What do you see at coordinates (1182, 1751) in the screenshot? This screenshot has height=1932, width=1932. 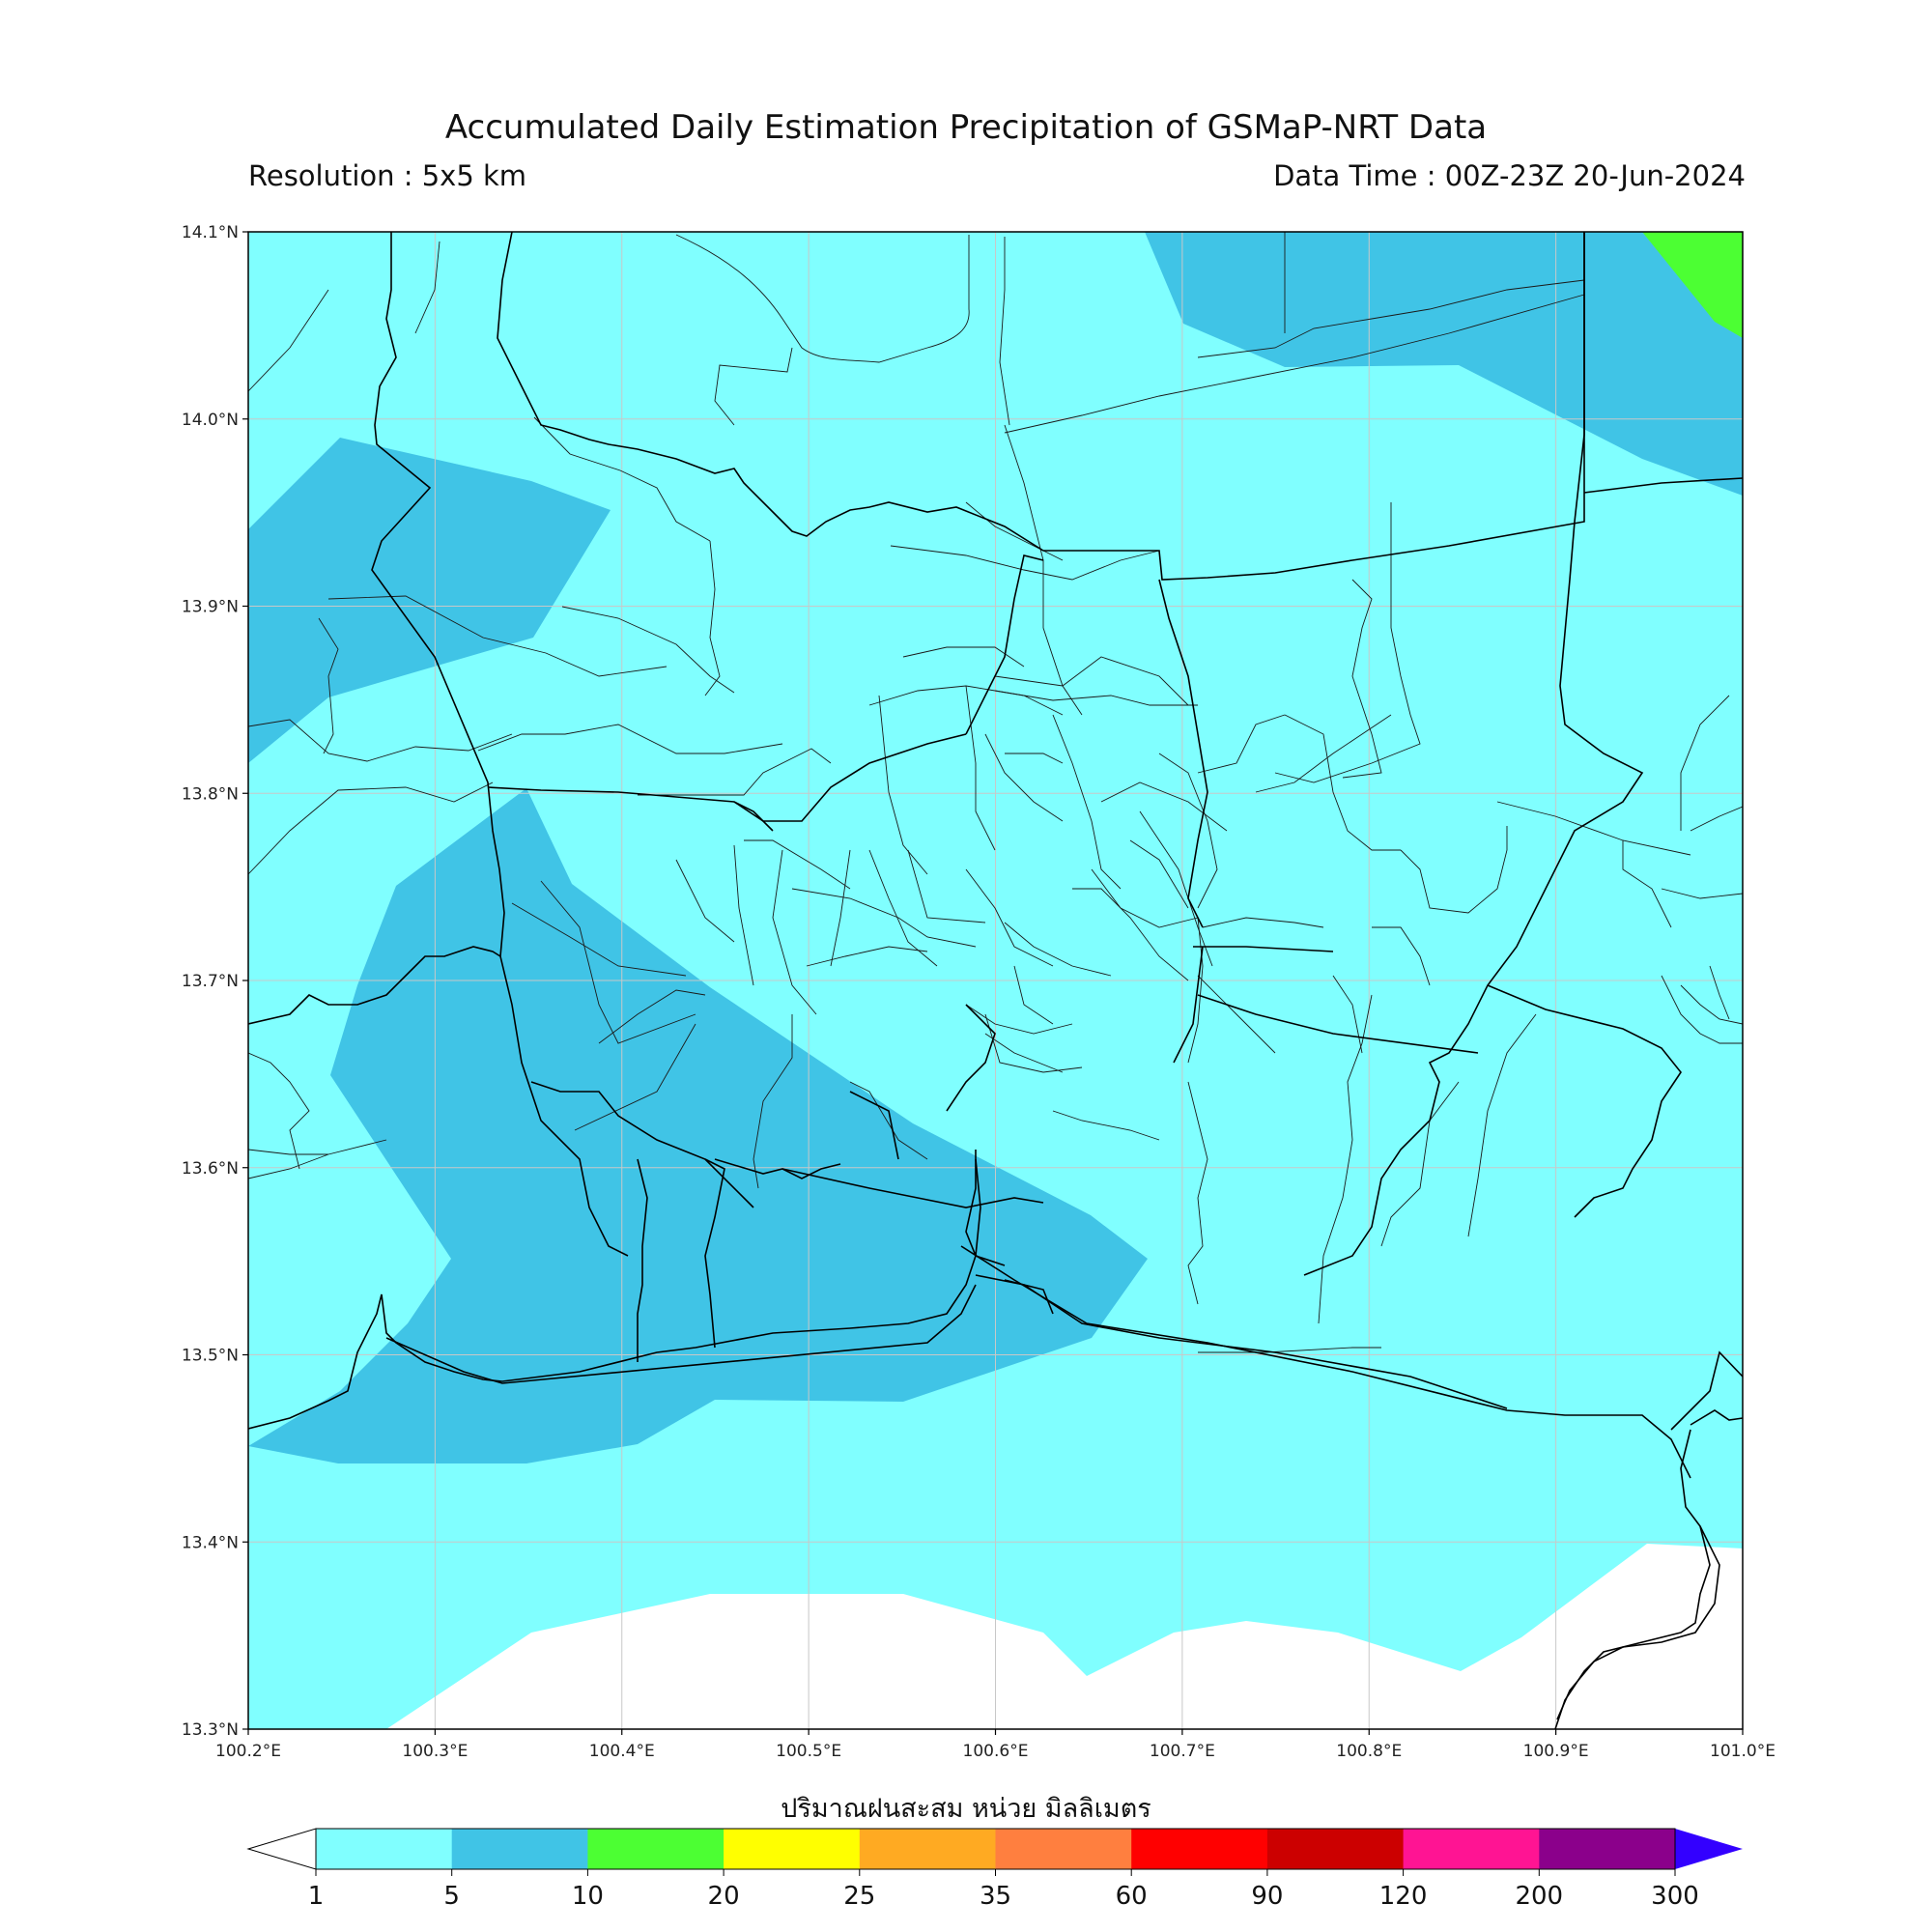 I see `x-tick-label: 100.7°E` at bounding box center [1182, 1751].